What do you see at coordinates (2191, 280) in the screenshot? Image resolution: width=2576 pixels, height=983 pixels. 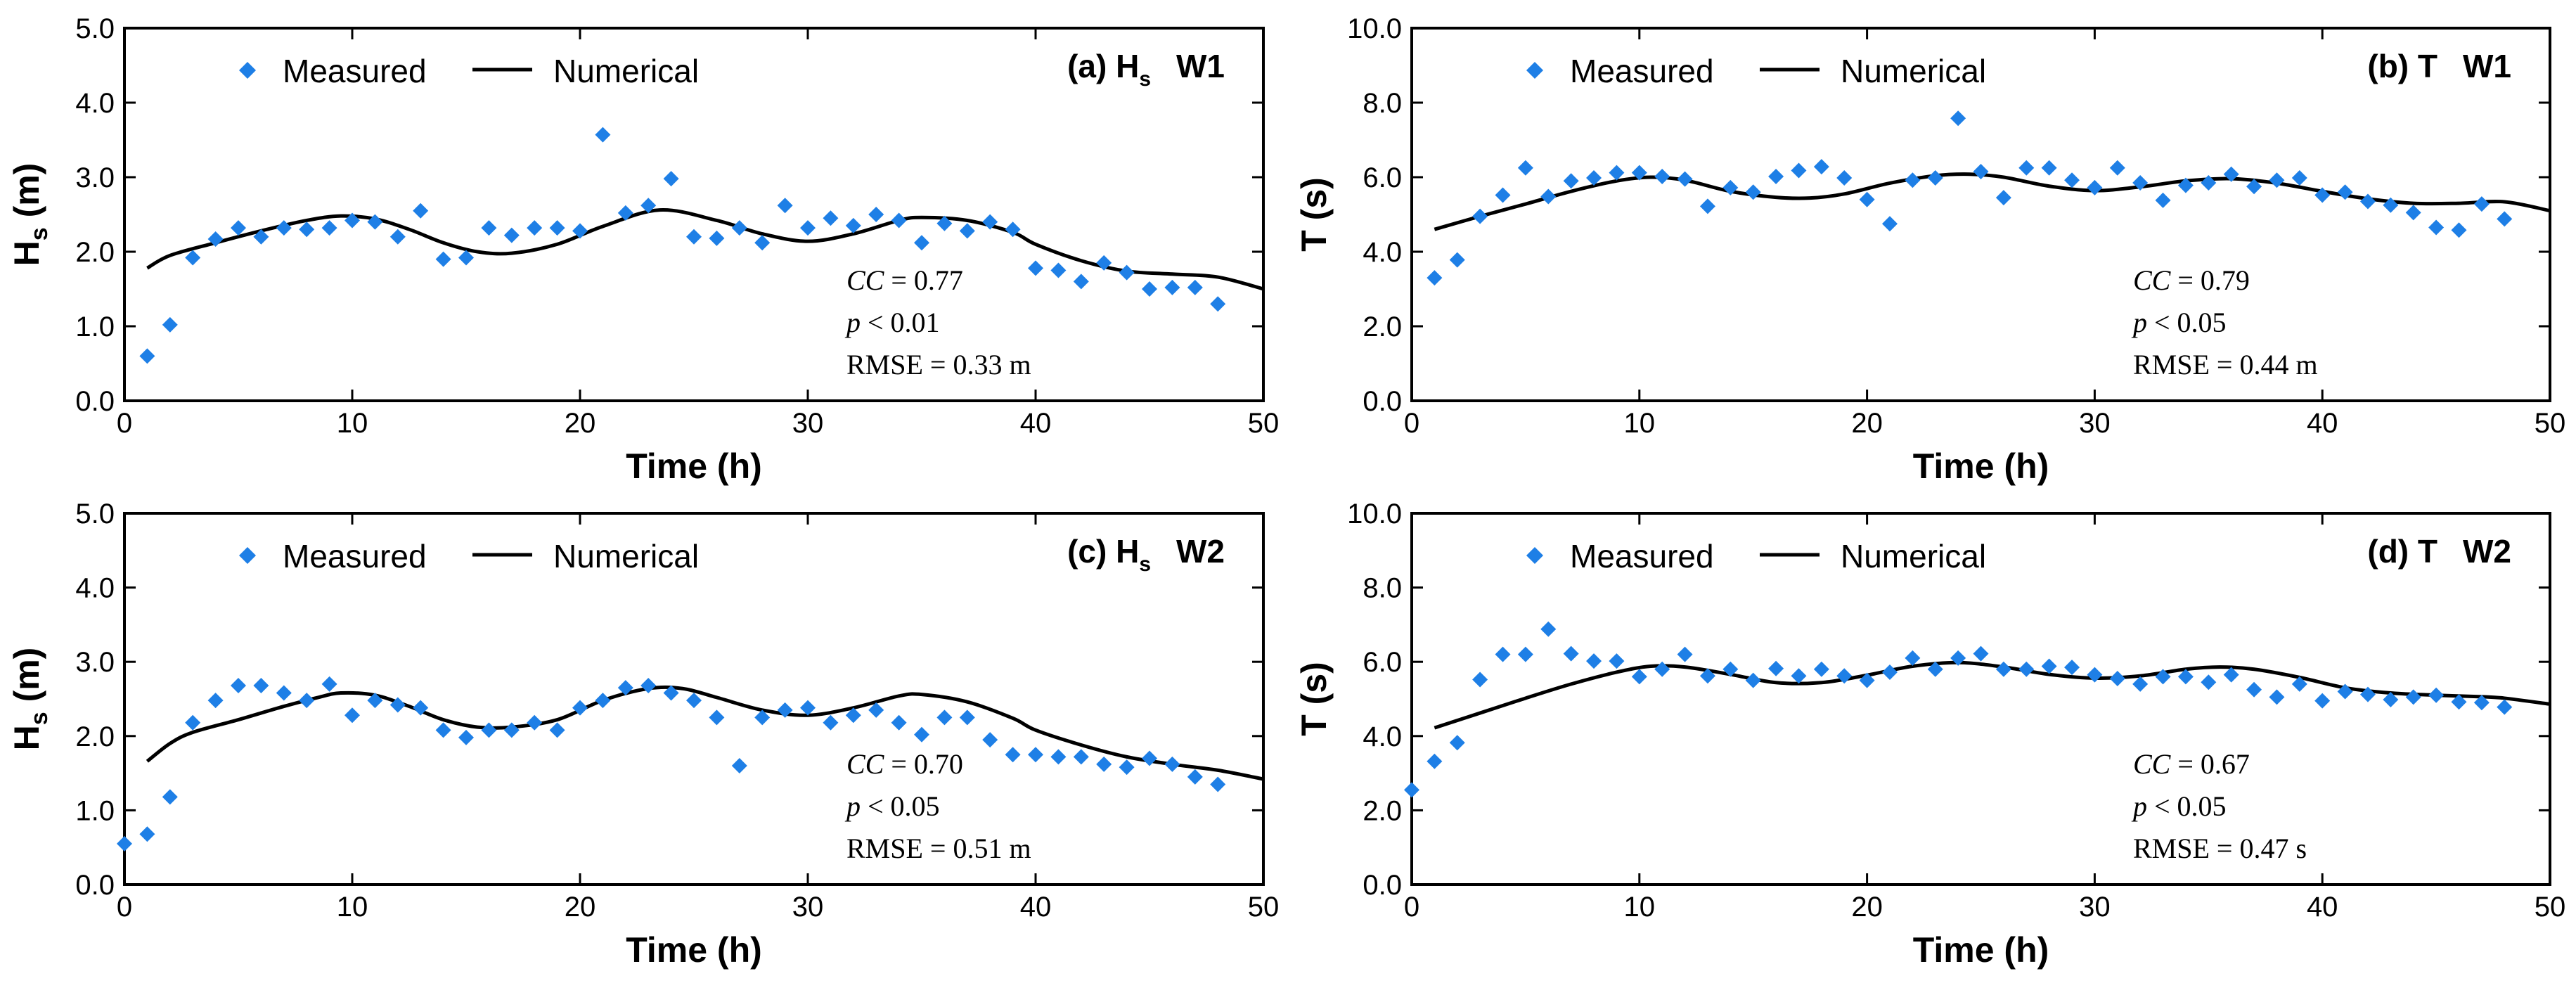 I see `stat-cc: CC = 0.79` at bounding box center [2191, 280].